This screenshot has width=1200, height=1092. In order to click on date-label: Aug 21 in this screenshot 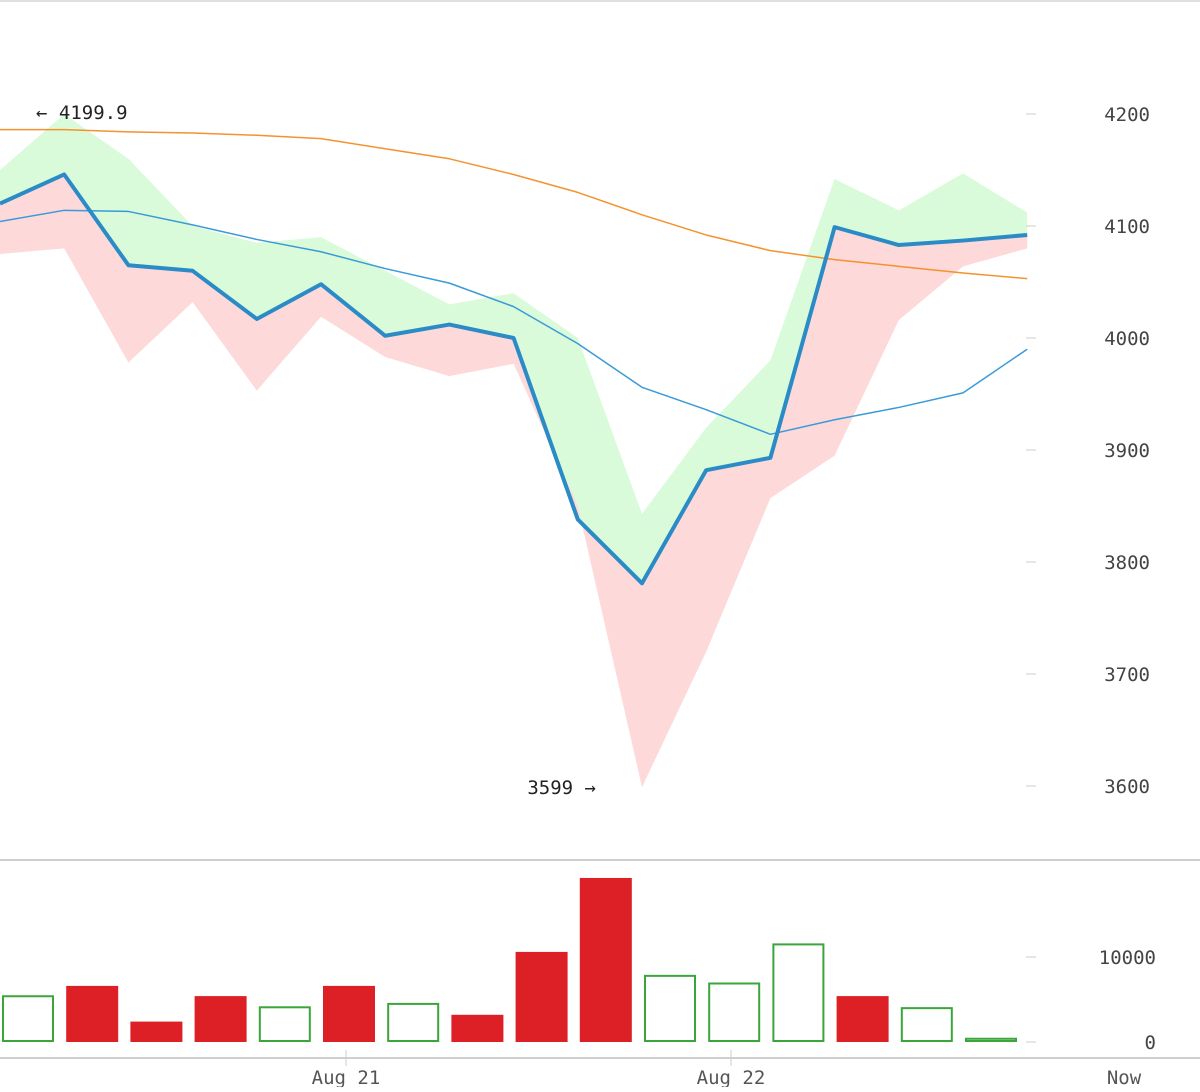, I will do `click(346, 1077)`.